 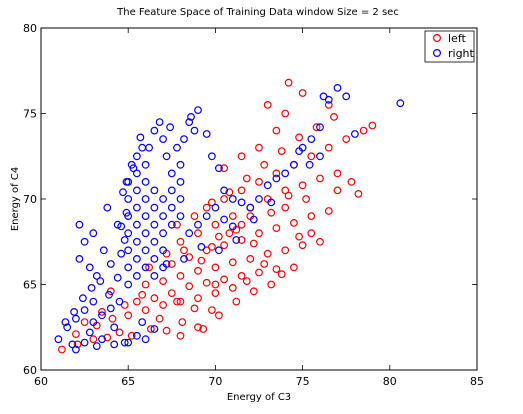 What do you see at coordinates (303, 381) in the screenshot?
I see `x-tick-label: 75` at bounding box center [303, 381].